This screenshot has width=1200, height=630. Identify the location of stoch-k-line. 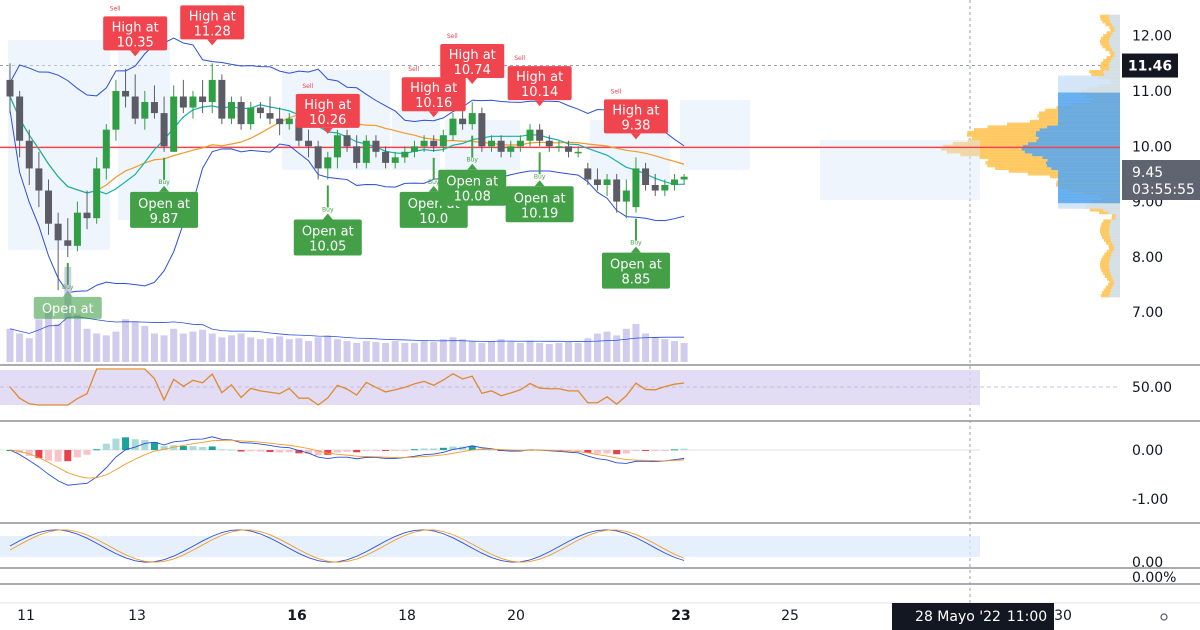
(347, 546).